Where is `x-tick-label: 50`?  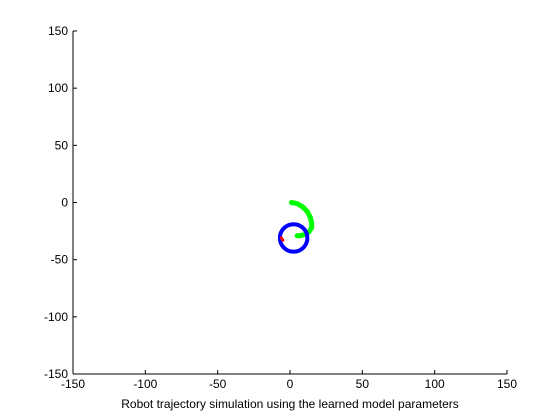
x-tick-label: 50 is located at coordinates (363, 384).